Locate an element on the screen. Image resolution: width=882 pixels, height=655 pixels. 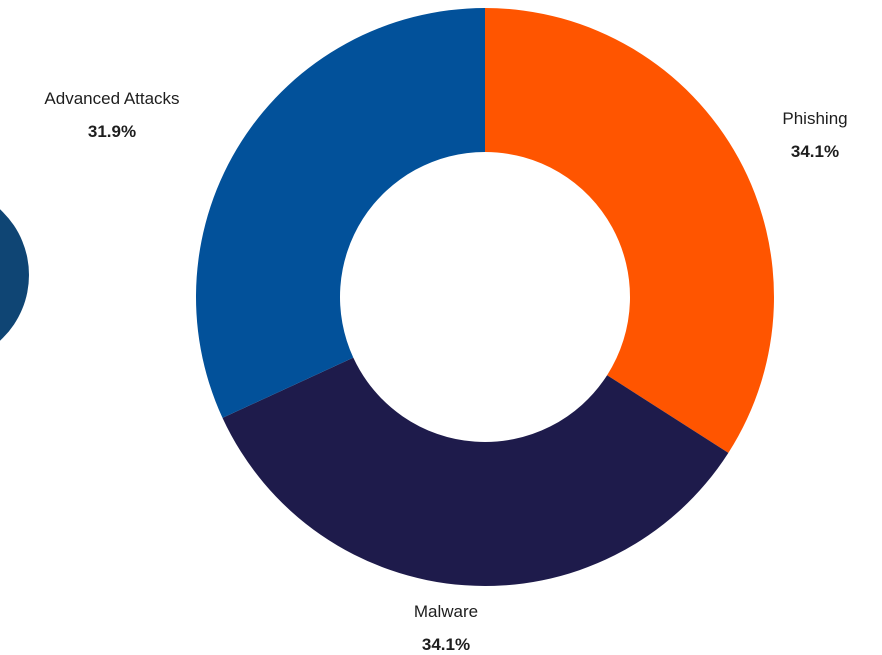
slice-label-value-phishing: 34.1% is located at coordinates (815, 151).